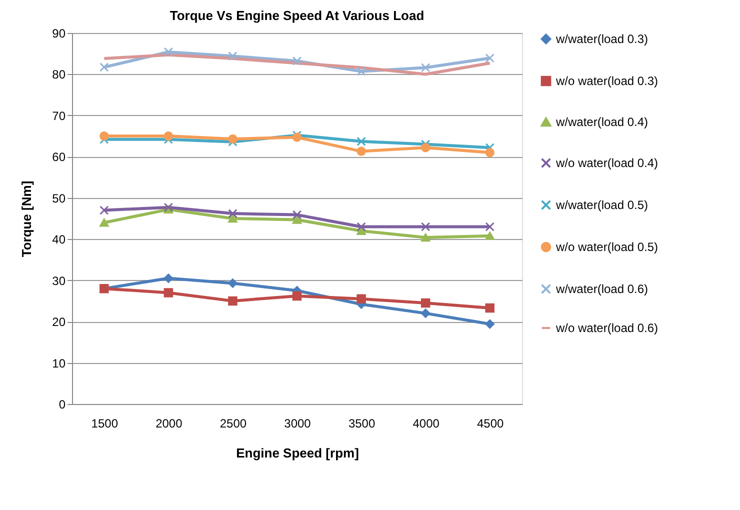 The width and height of the screenshot is (740, 510). Describe the element at coordinates (104, 423) in the screenshot. I see `x-tick-label: 1500` at that location.